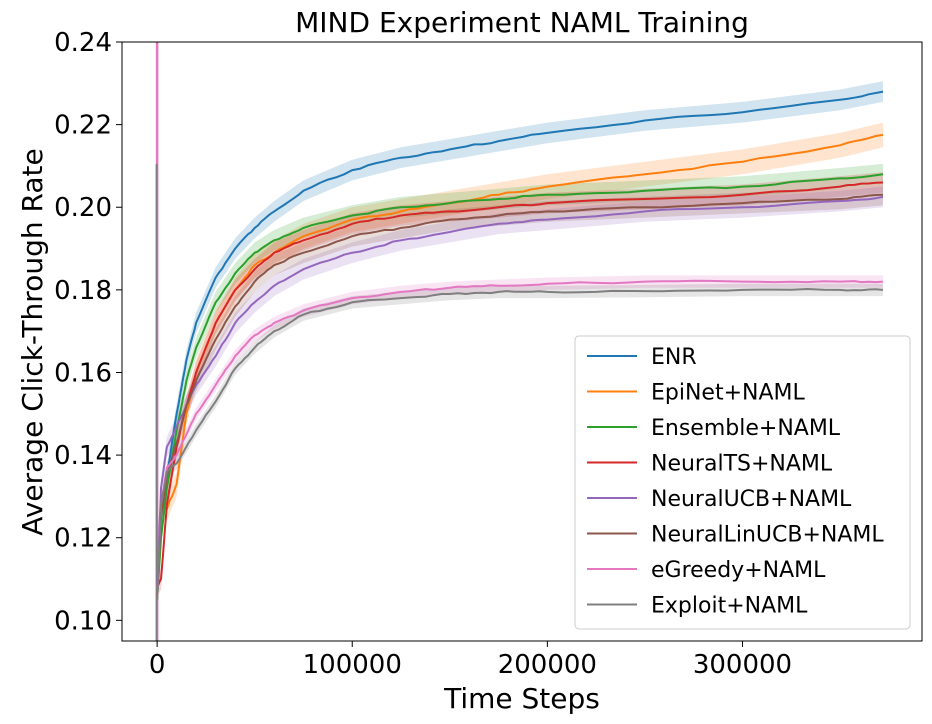 This screenshot has width=932, height=724. I want to click on y-tick-label: 0.24, so click(83, 43).